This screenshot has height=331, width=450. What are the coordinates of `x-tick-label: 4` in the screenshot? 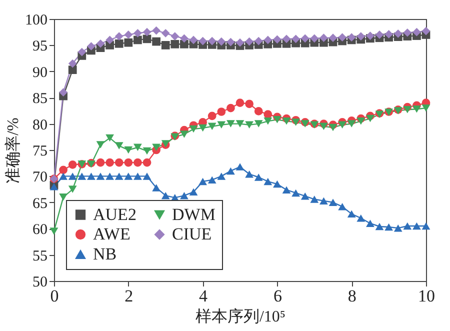 It's located at (203, 296).